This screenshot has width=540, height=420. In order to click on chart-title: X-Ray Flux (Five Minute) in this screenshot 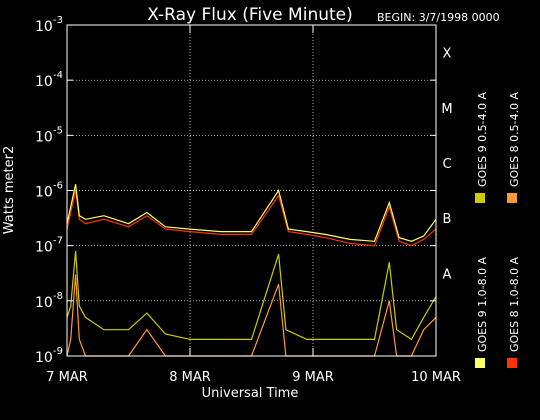, I will do `click(250, 15)`.